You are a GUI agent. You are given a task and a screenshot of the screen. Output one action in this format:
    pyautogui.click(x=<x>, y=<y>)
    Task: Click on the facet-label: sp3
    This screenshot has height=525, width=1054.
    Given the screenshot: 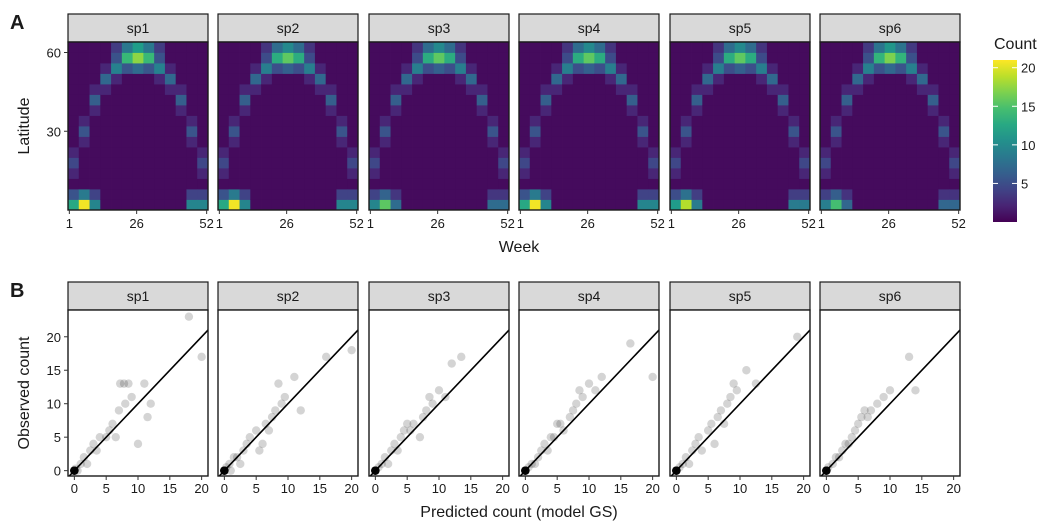 What is the action you would take?
    pyautogui.click(x=439, y=296)
    